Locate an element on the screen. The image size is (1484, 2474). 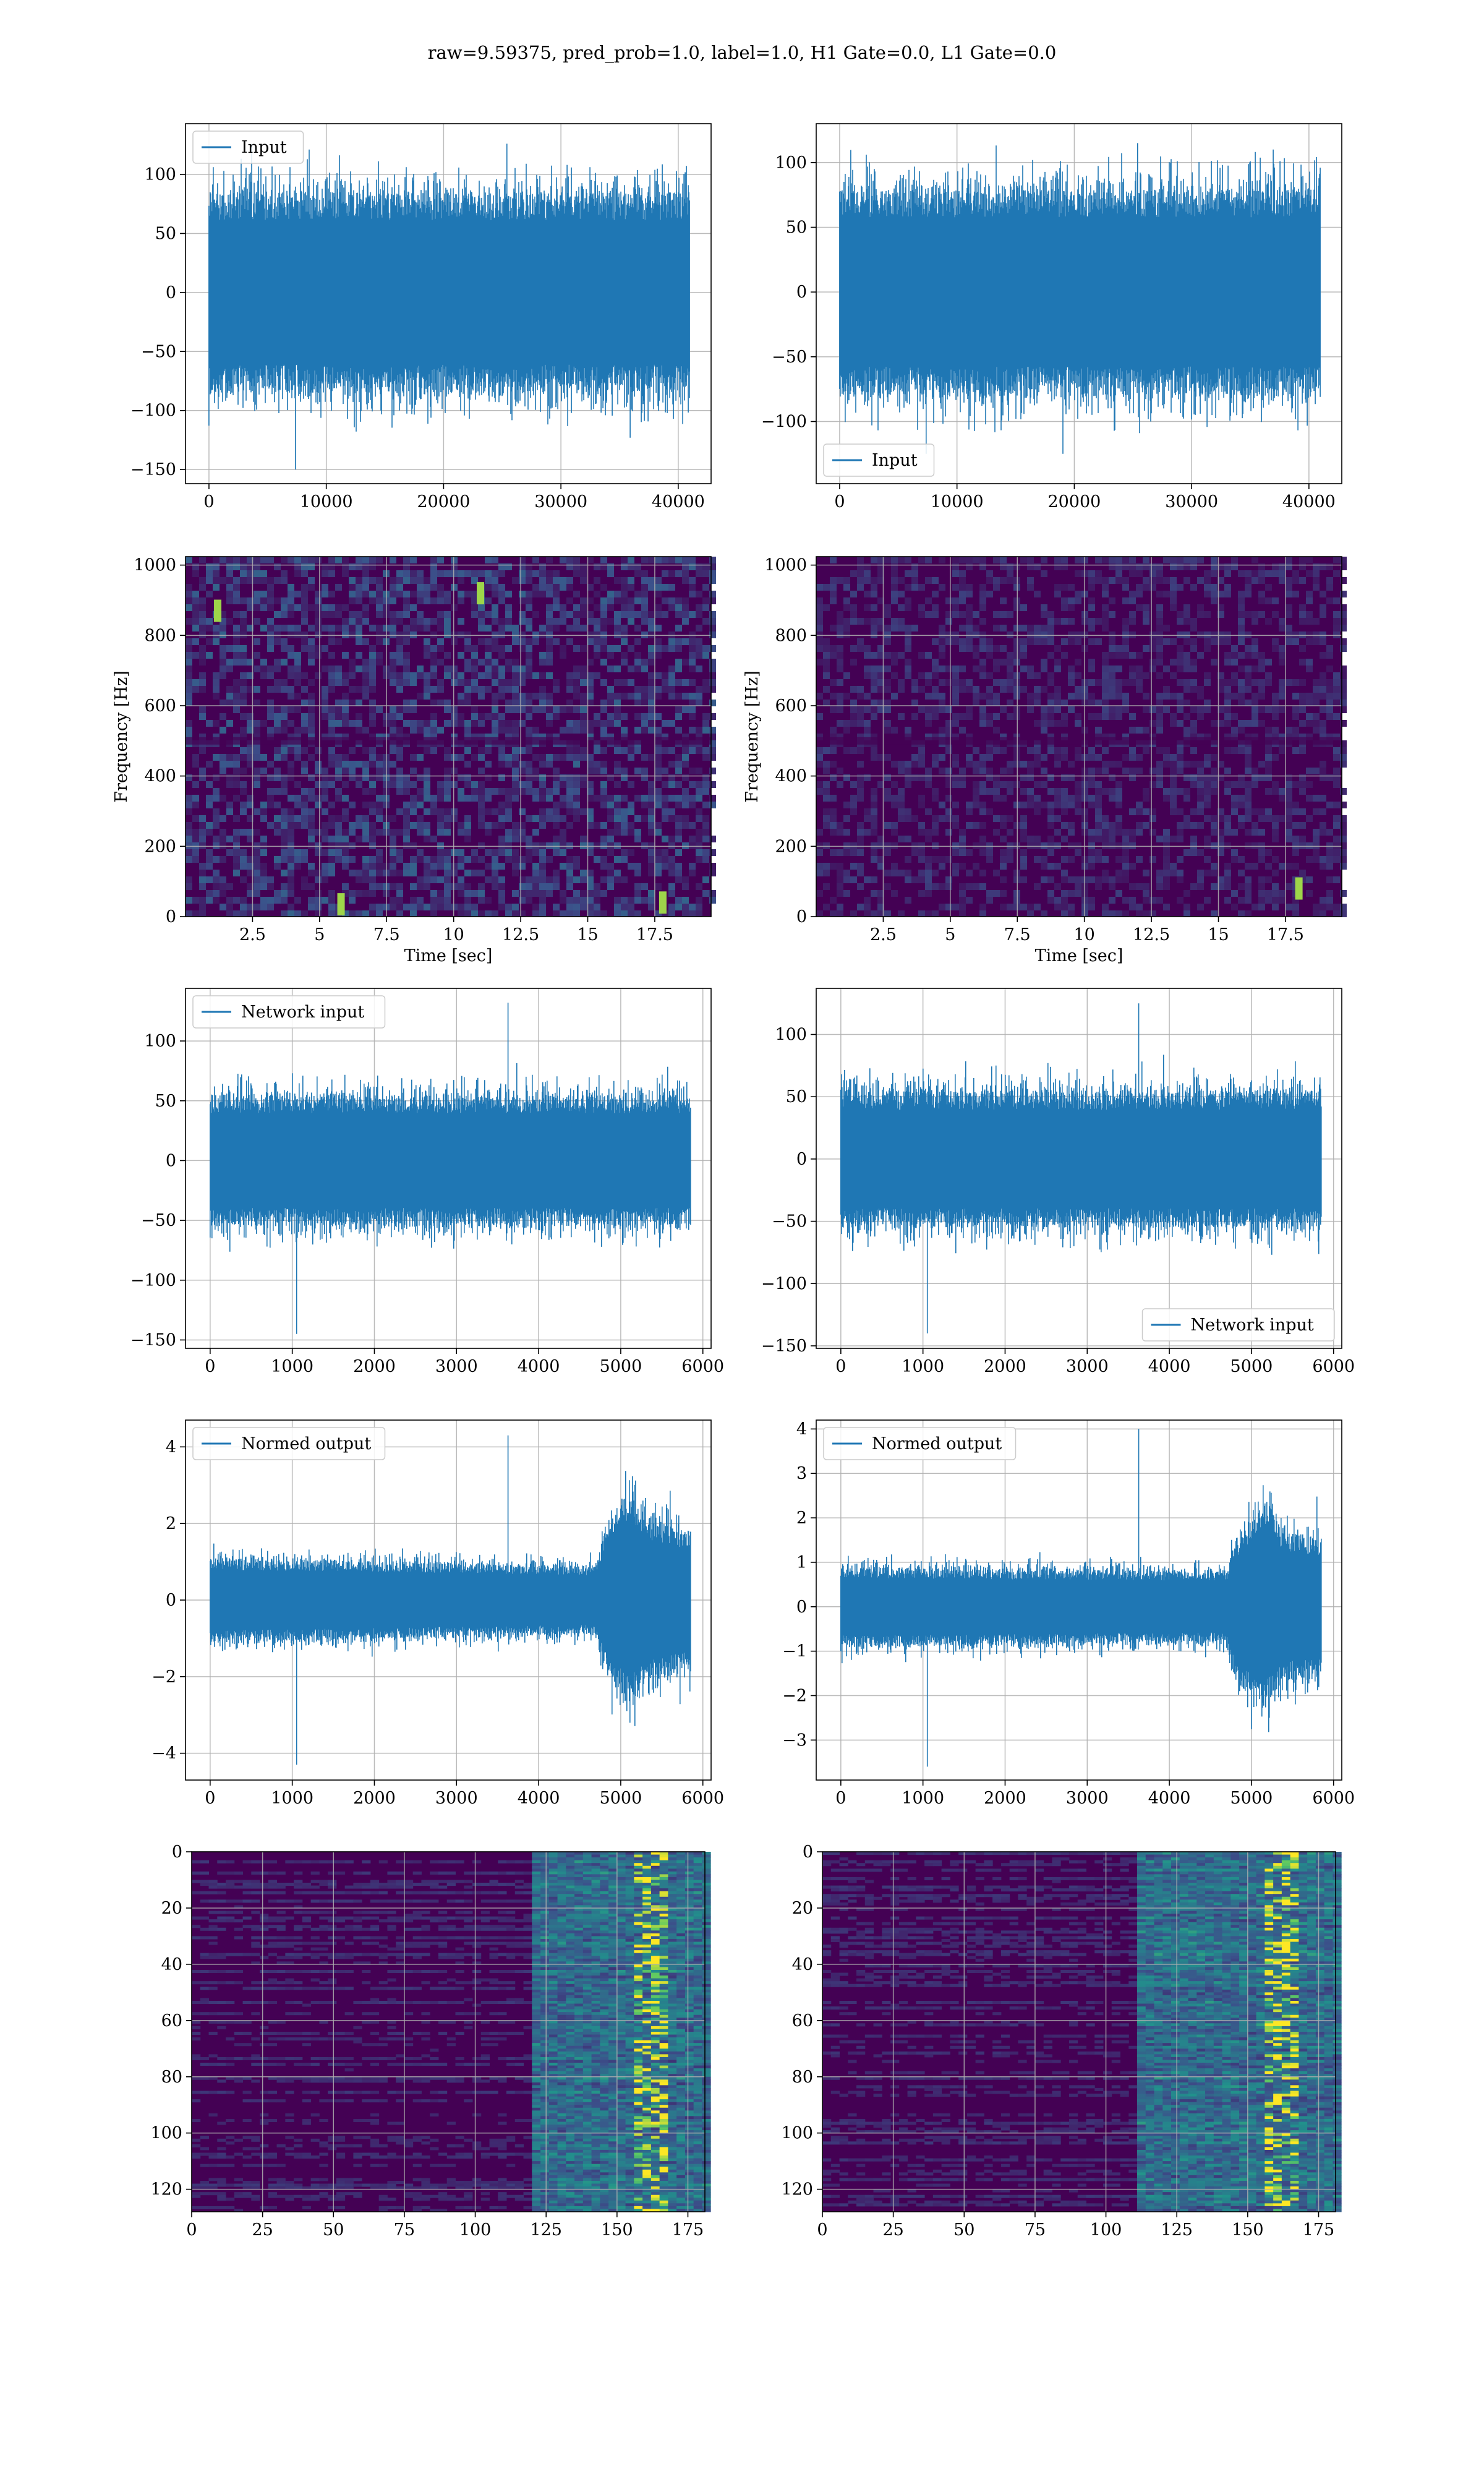
x-tick-label: 6000 is located at coordinates (702, 1798).